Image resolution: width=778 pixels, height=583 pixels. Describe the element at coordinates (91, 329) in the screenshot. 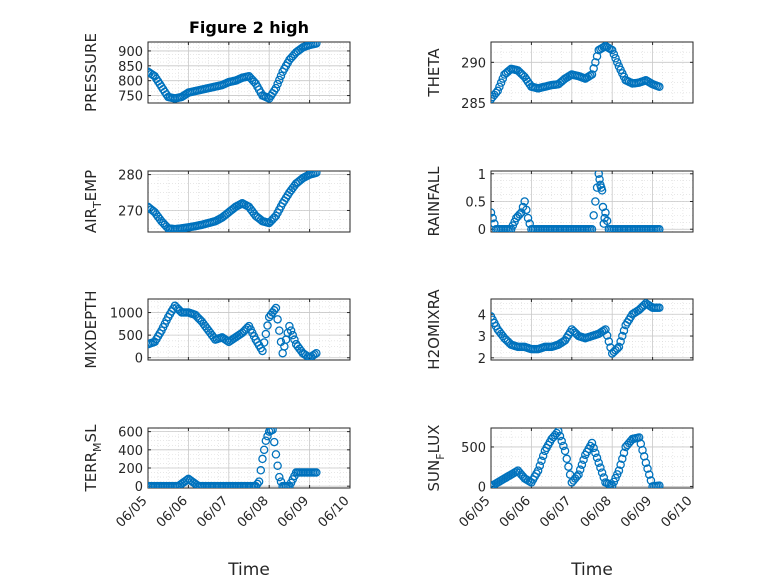

I see `y-axis-label: MIXDEPTH` at that location.